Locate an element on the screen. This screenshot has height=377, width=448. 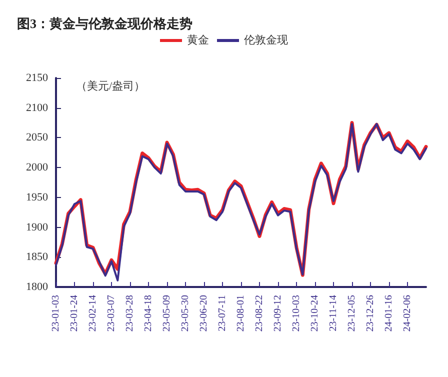
x-tick-label: 23-10-03 is located at coordinates (296, 313).